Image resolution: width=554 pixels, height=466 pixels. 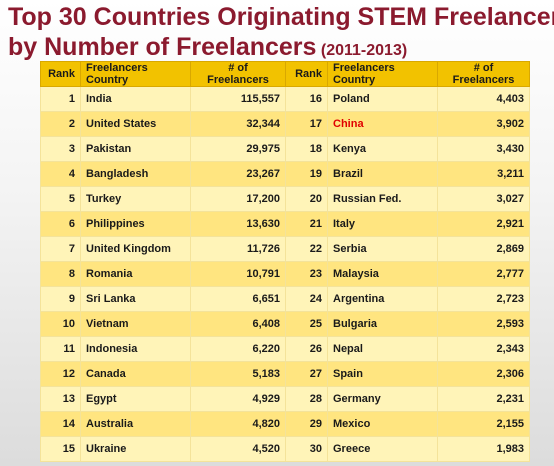 What do you see at coordinates (306, 124) in the screenshot?
I see `rank-cell: 17` at bounding box center [306, 124].